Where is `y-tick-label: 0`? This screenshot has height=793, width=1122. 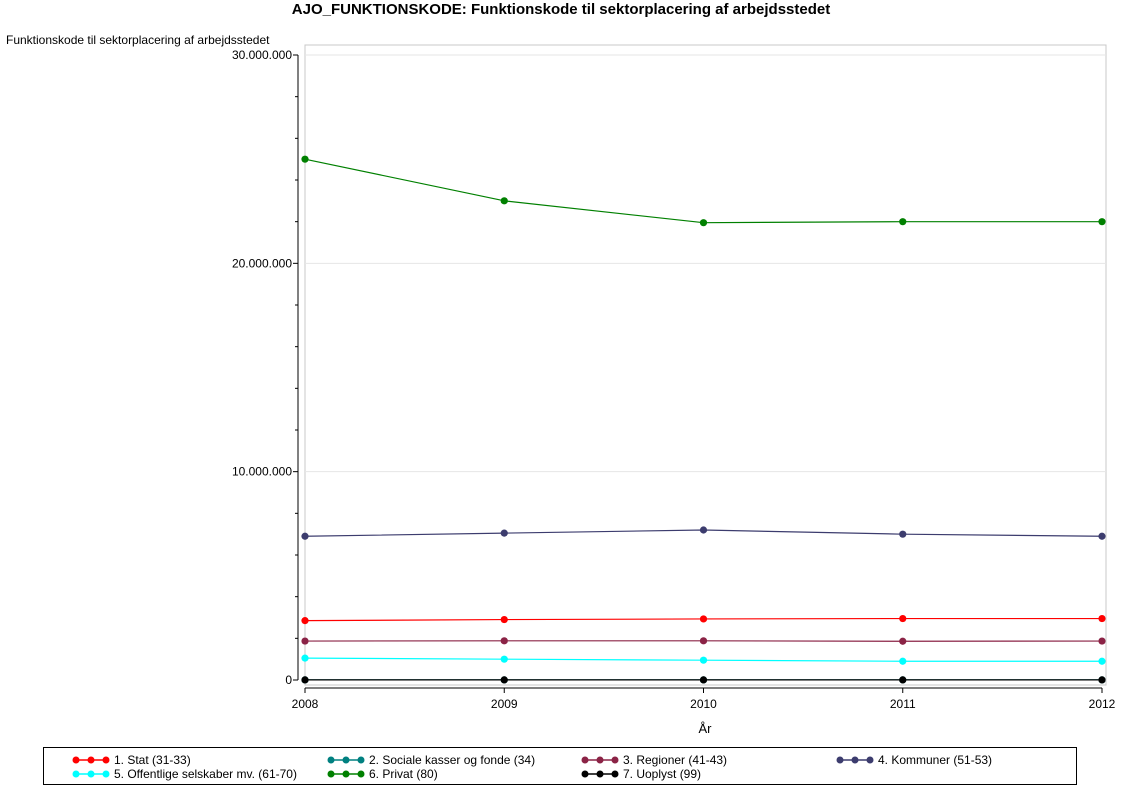 y-tick-label: 0 is located at coordinates (288, 680).